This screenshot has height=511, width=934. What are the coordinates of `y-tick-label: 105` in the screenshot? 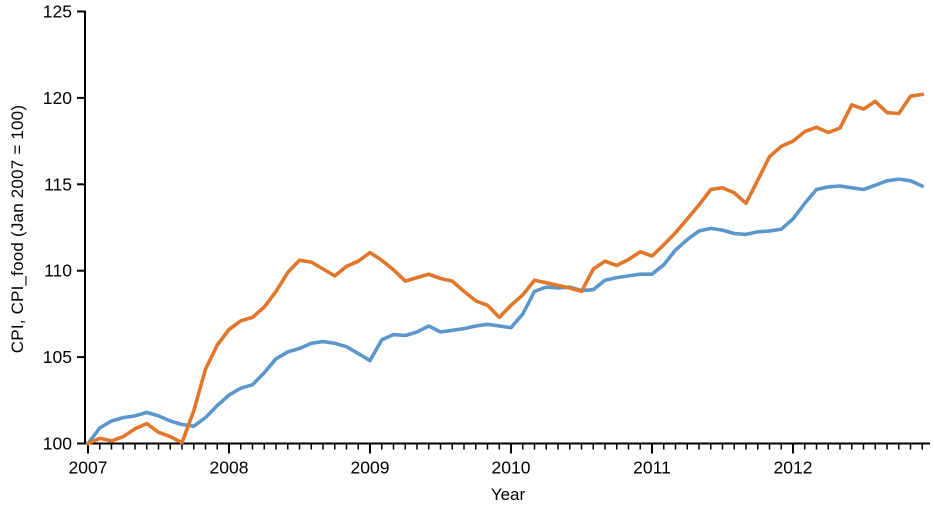 It's located at (57, 357).